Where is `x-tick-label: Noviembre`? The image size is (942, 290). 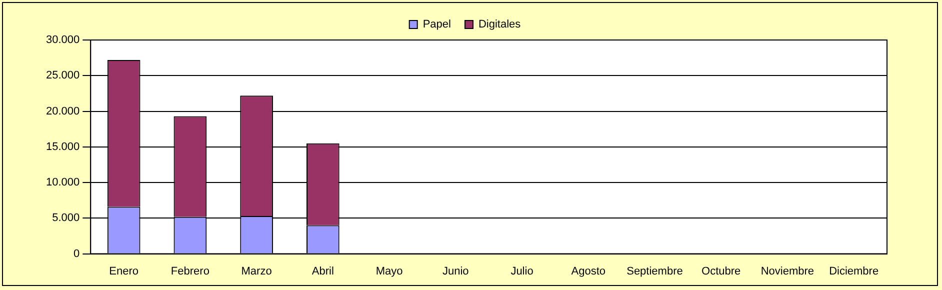
x-tick-label: Noviembre is located at coordinates (787, 271).